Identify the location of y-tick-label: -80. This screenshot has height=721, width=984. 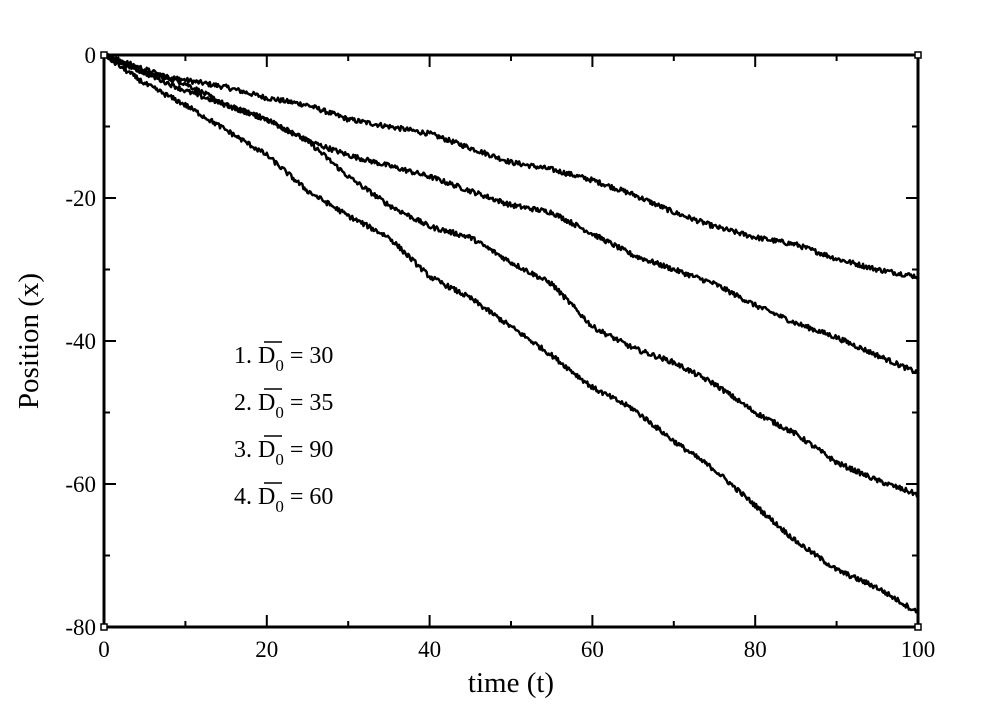
(80, 627).